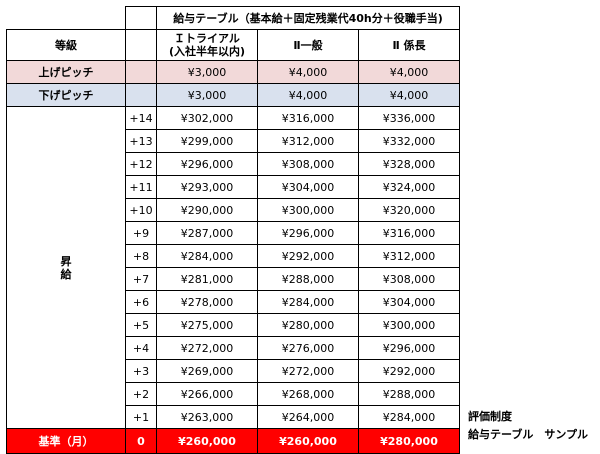 The height and width of the screenshot is (454, 600). Describe the element at coordinates (207, 187) in the screenshot. I see `salary-cell-grade1: ¥293,000` at that location.